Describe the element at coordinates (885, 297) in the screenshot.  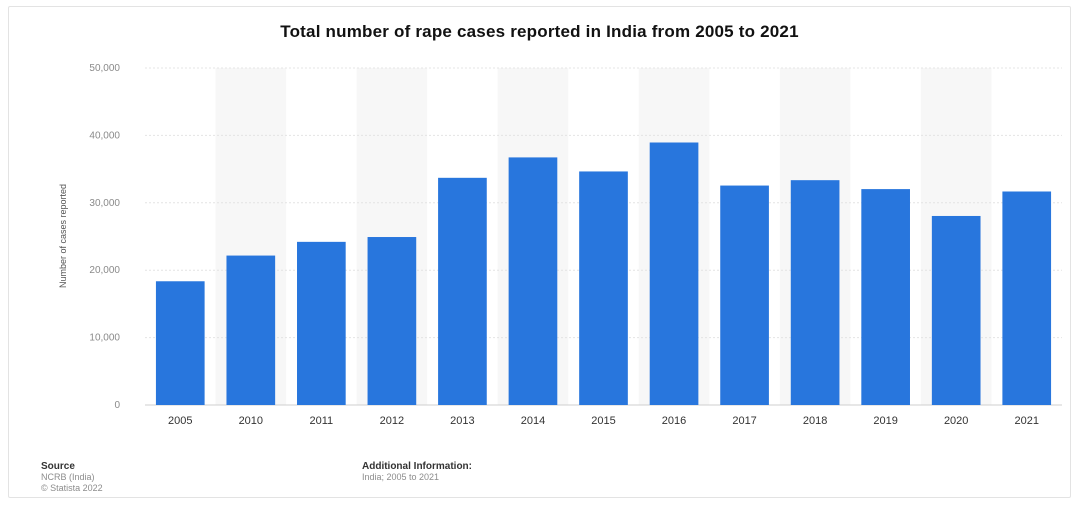
I see `bar-2019` at that location.